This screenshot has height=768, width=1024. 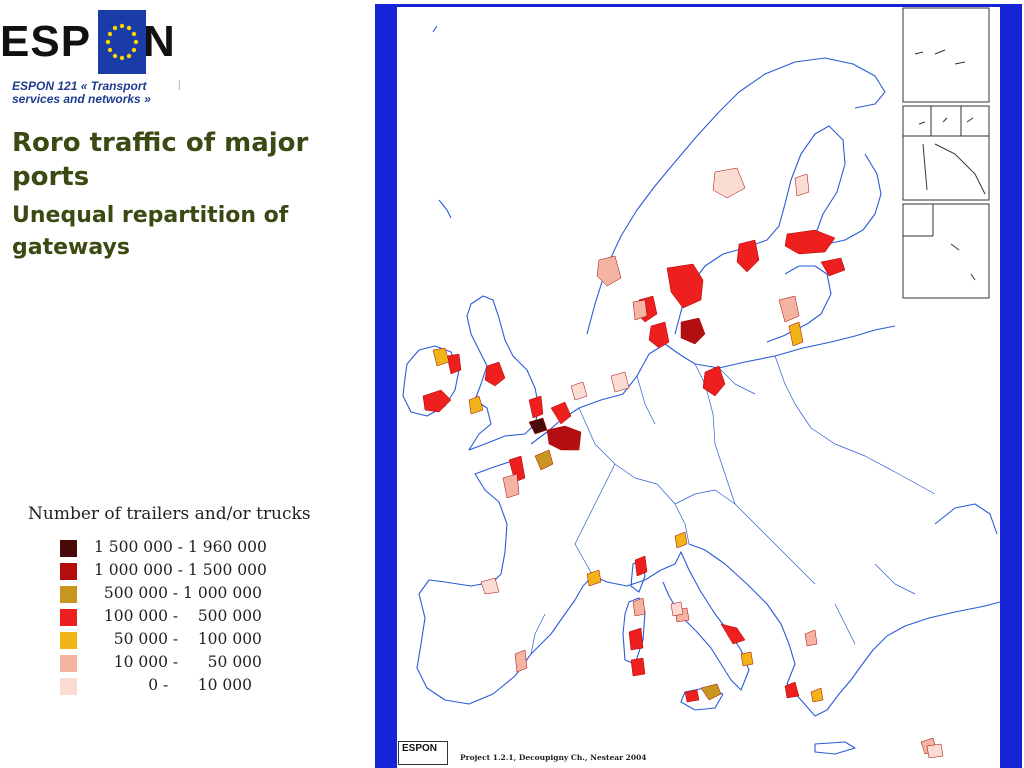 I want to click on region-bordeaux, so click(x=511, y=486).